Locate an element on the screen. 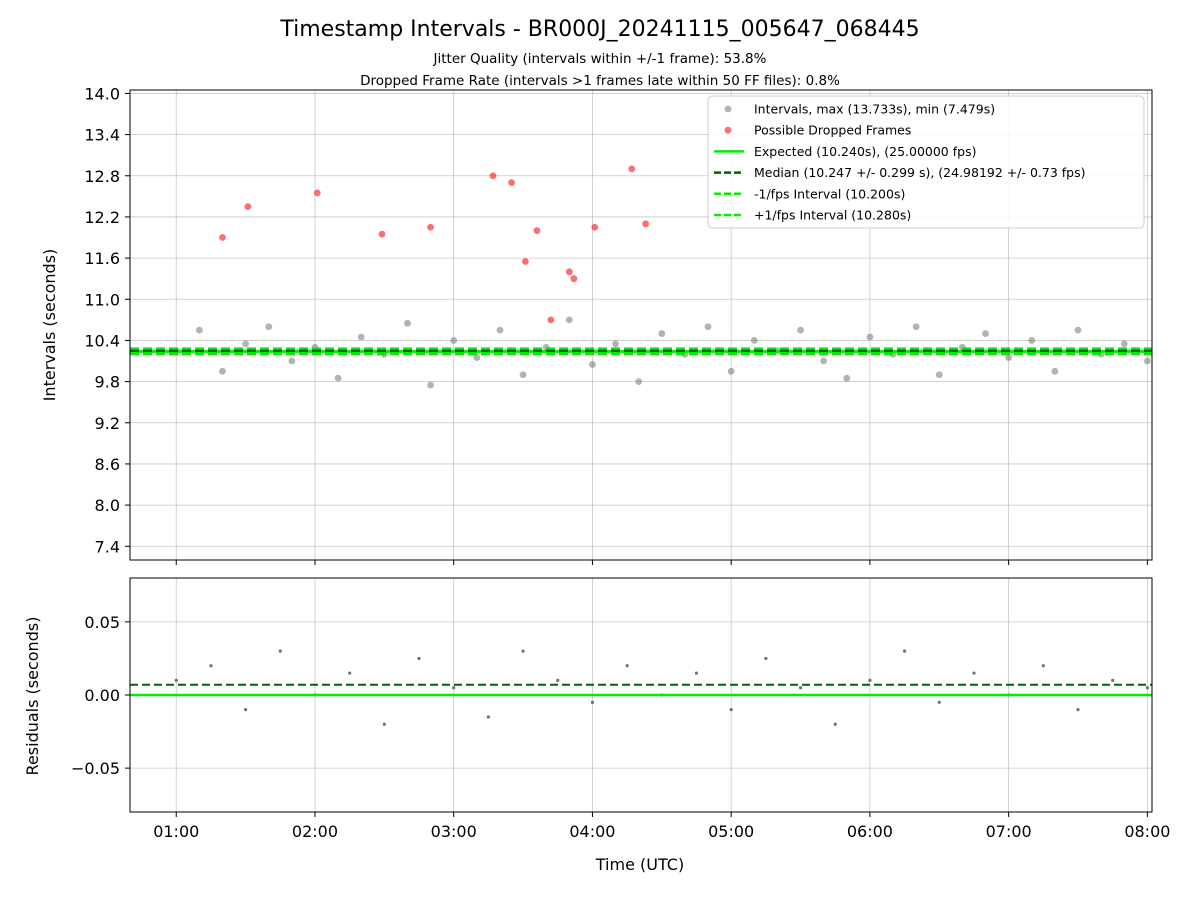 The width and height of the screenshot is (1200, 900). x-tick-label: 01:00 is located at coordinates (176, 831).